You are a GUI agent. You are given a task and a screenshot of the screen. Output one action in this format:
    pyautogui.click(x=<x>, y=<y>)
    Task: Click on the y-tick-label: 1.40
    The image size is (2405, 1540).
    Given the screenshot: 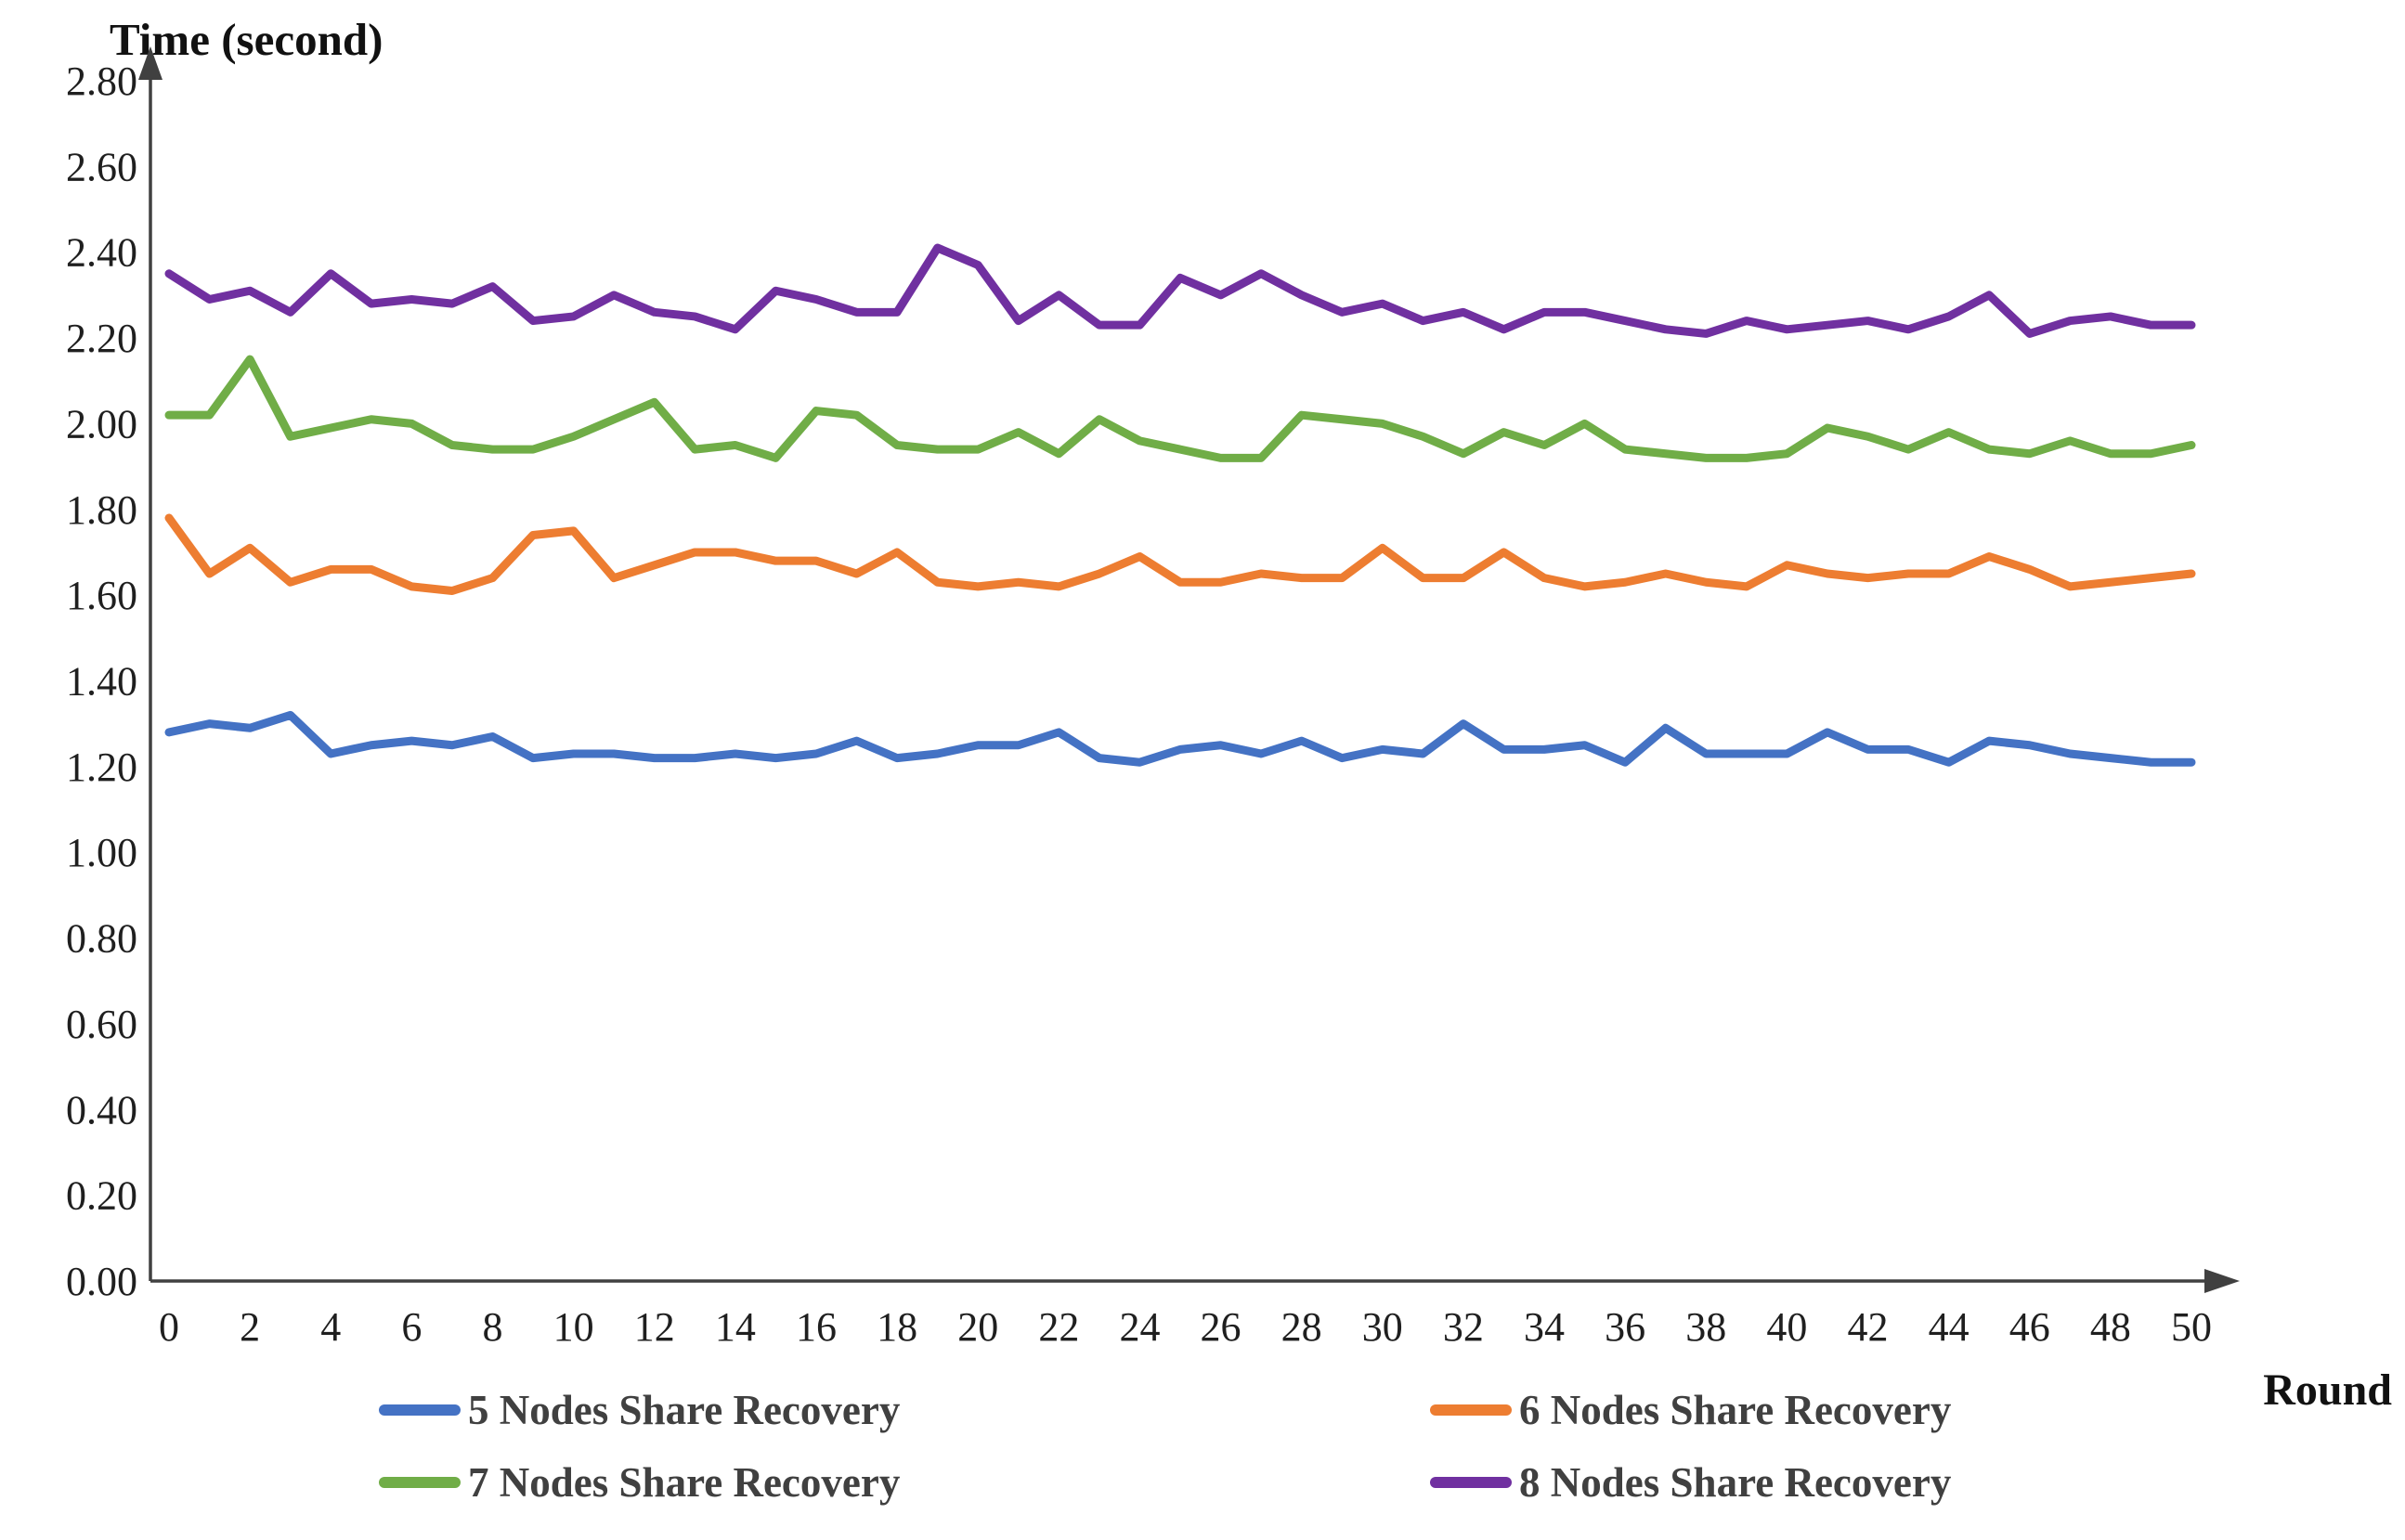 What is the action you would take?
    pyautogui.click(x=101, y=681)
    